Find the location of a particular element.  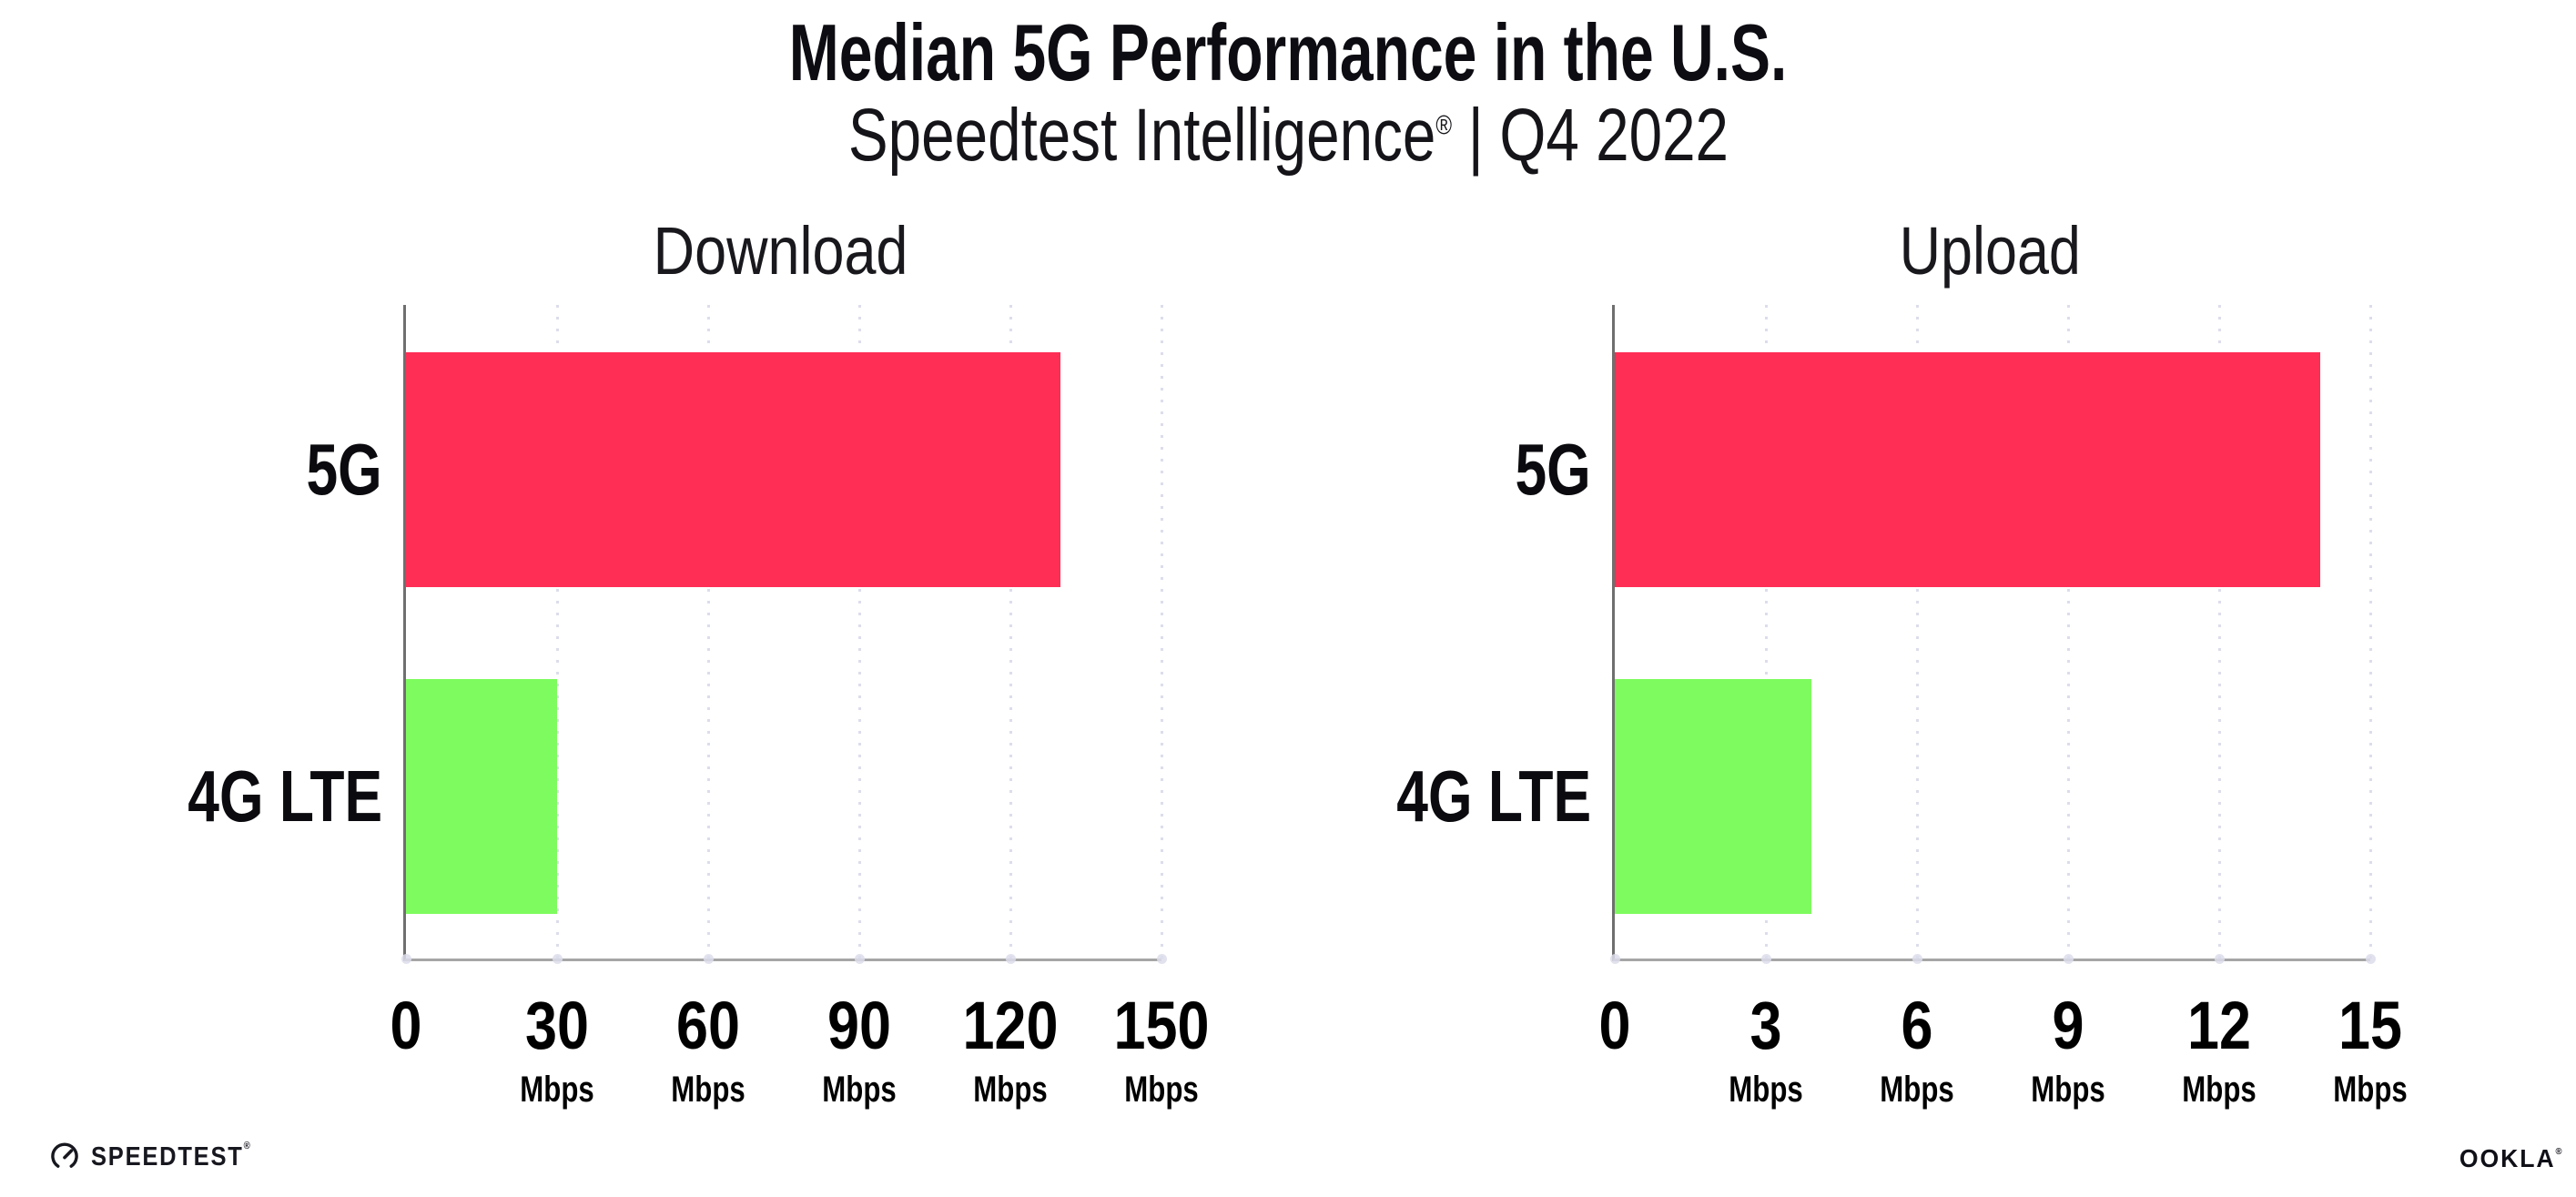

x-tick: 15 Mbps is located at coordinates (2370, 1049).